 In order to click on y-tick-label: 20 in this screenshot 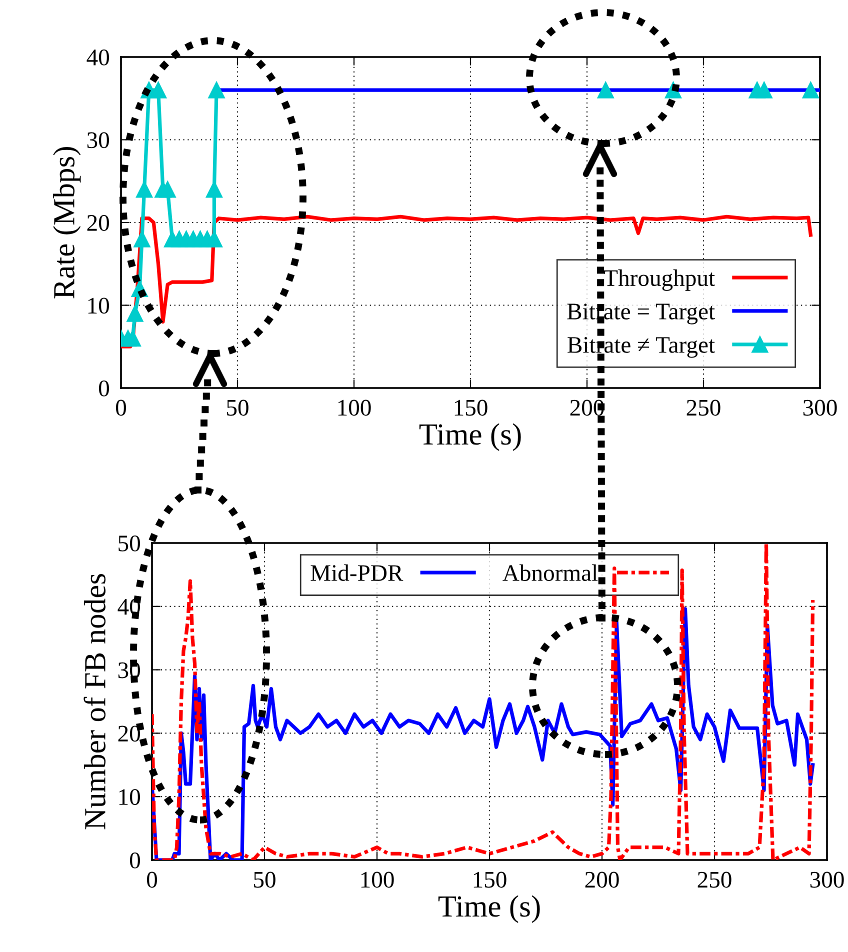, I will do `click(98, 222)`.